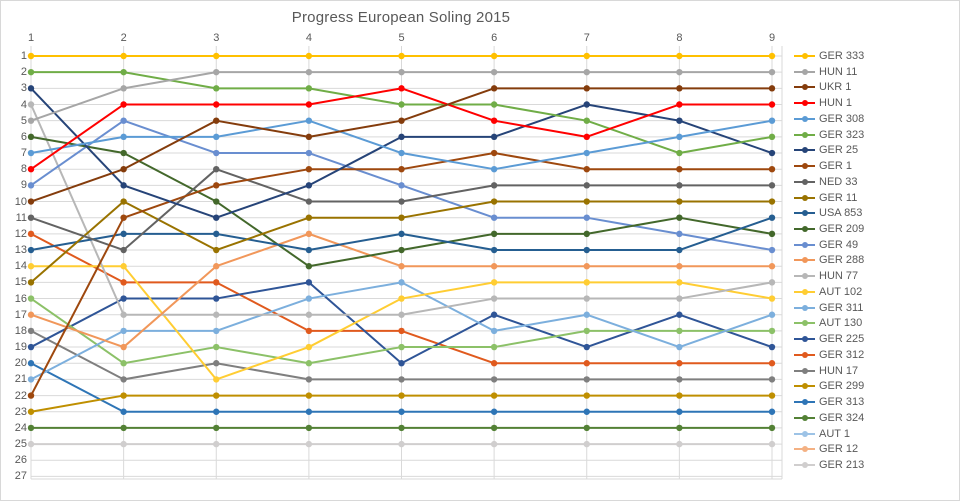 The height and width of the screenshot is (501, 960). What do you see at coordinates (828, 323) in the screenshot?
I see `legend-item: AUT 130` at bounding box center [828, 323].